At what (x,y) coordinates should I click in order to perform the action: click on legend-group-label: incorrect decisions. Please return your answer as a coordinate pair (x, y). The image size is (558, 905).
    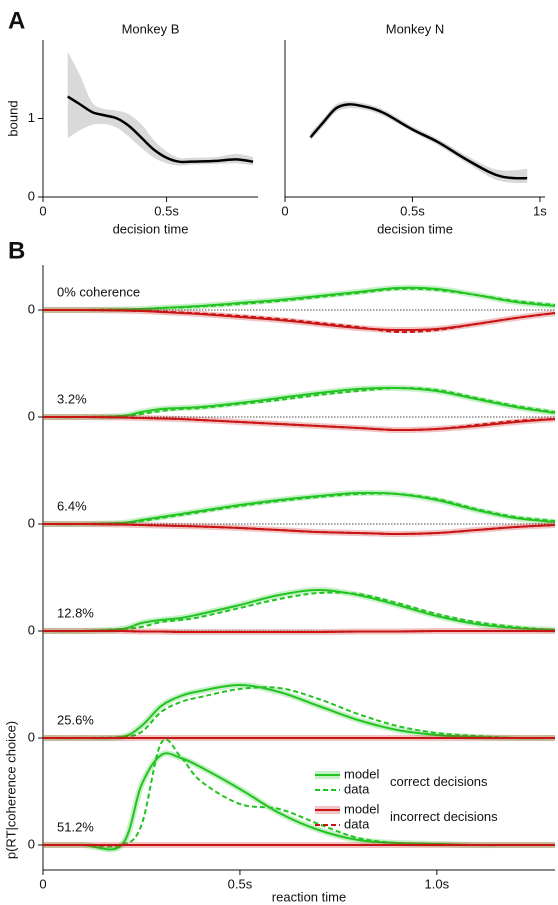
    Looking at the image, I should click on (444, 816).